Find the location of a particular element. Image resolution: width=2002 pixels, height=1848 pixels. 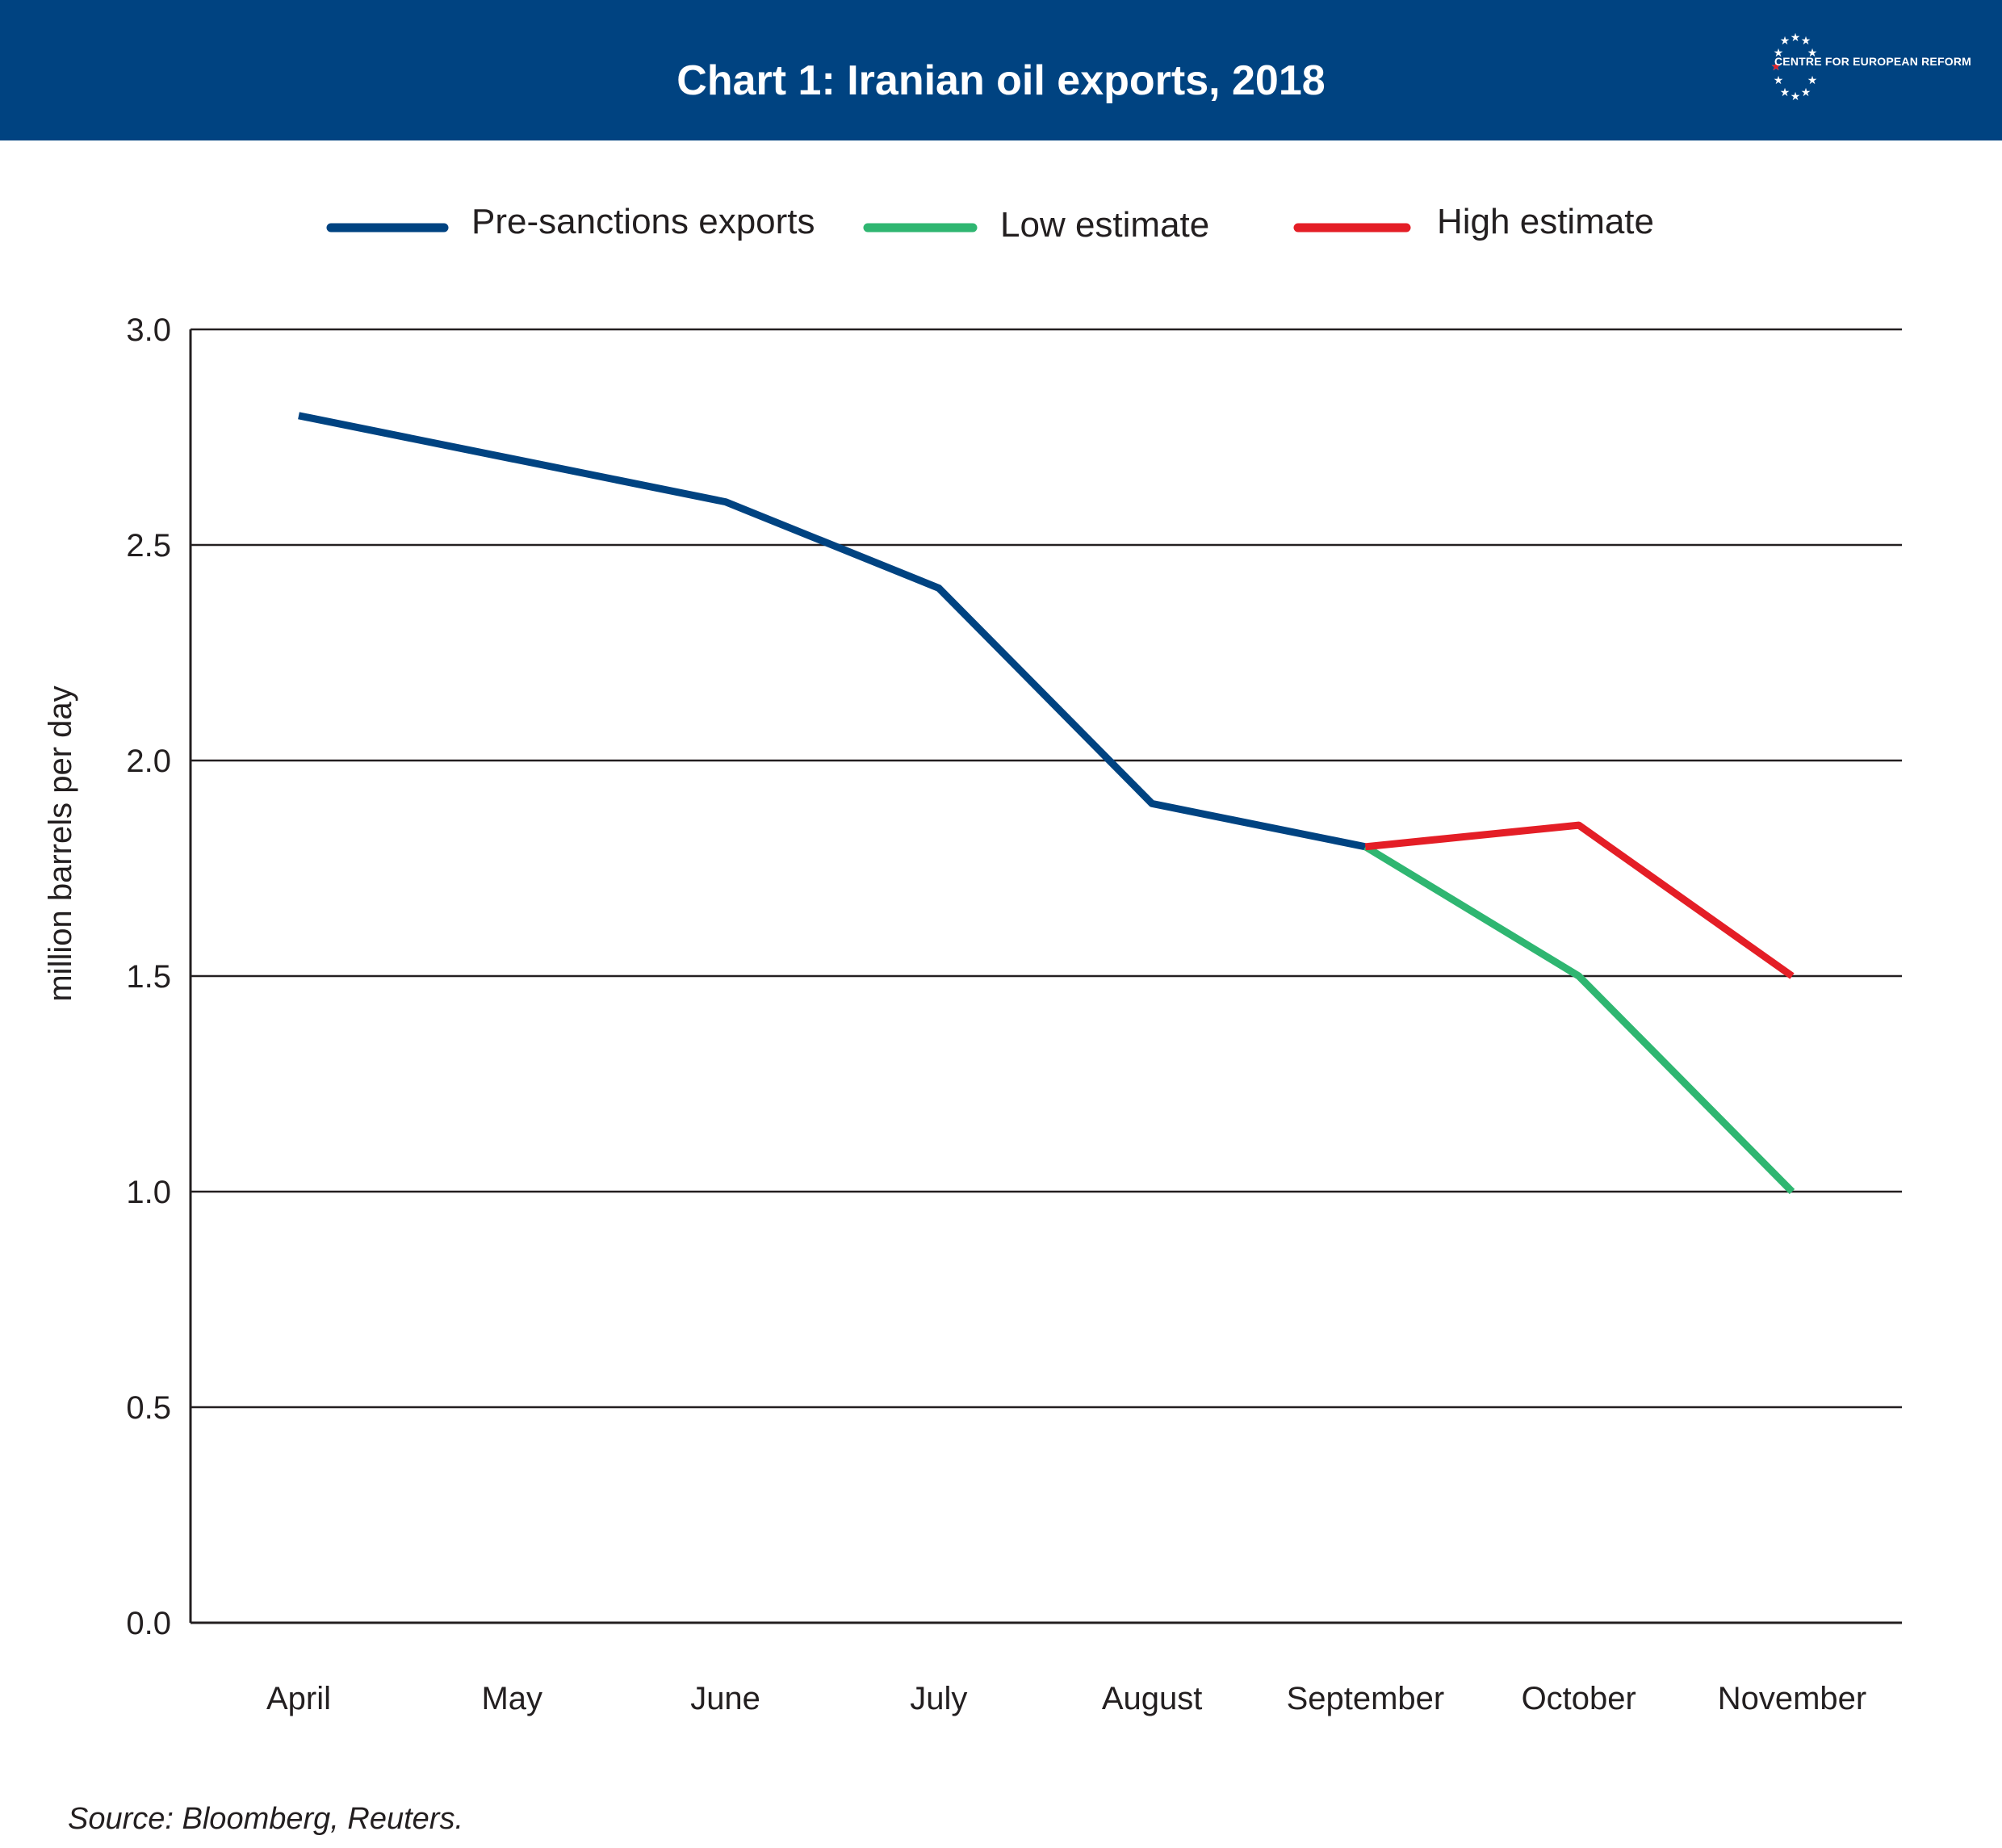

y-tick-label: 2.5 is located at coordinates (148, 546).